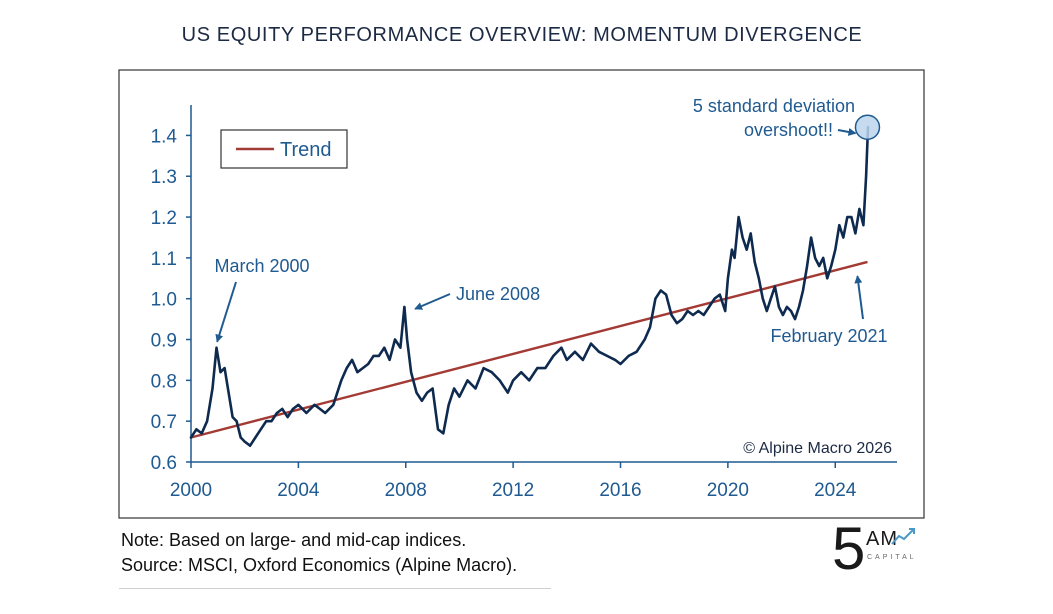 The height and width of the screenshot is (614, 1053). I want to click on x-tick-label: 2004, so click(298, 490).